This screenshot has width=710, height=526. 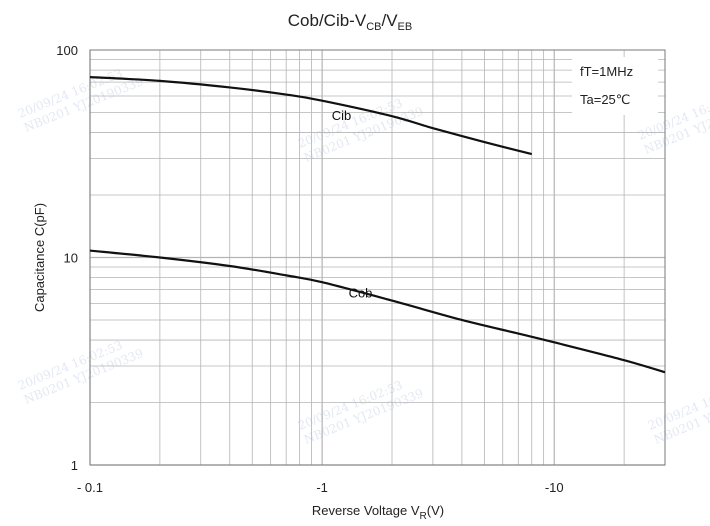 What do you see at coordinates (605, 99) in the screenshot?
I see `condition-temperature: Ta=25℃` at bounding box center [605, 99].